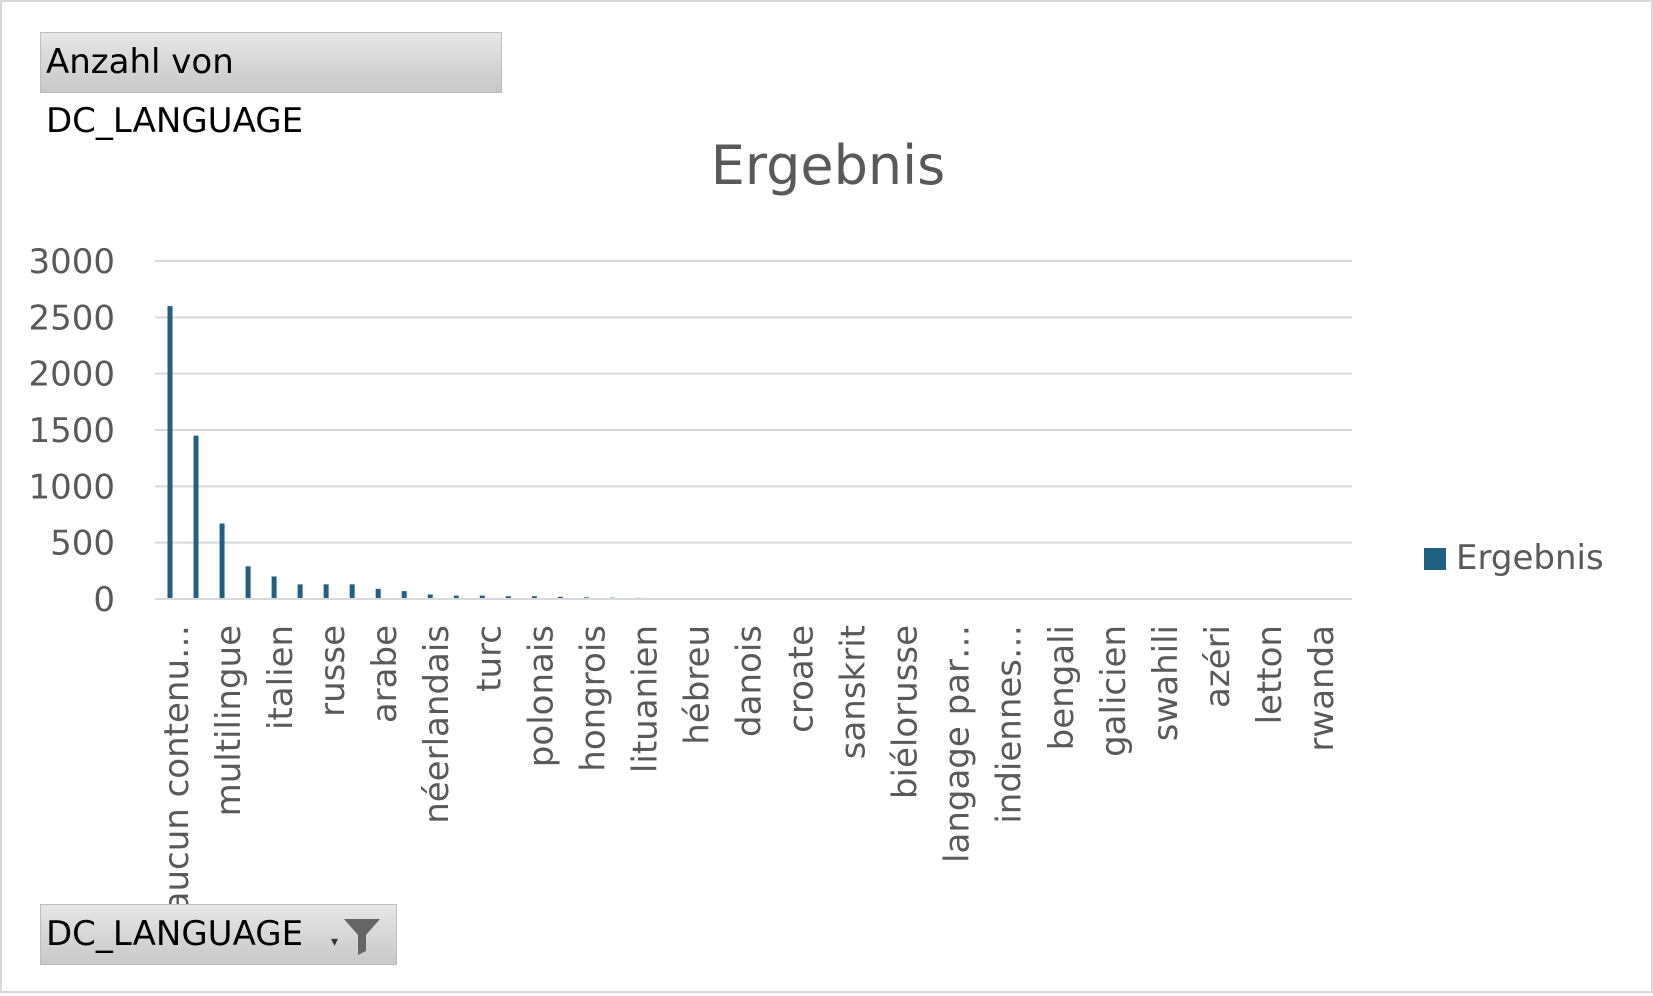 This screenshot has width=1653, height=996. Describe the element at coordinates (1166, 683) in the screenshot. I see `x-tick-label: swahili` at that location.